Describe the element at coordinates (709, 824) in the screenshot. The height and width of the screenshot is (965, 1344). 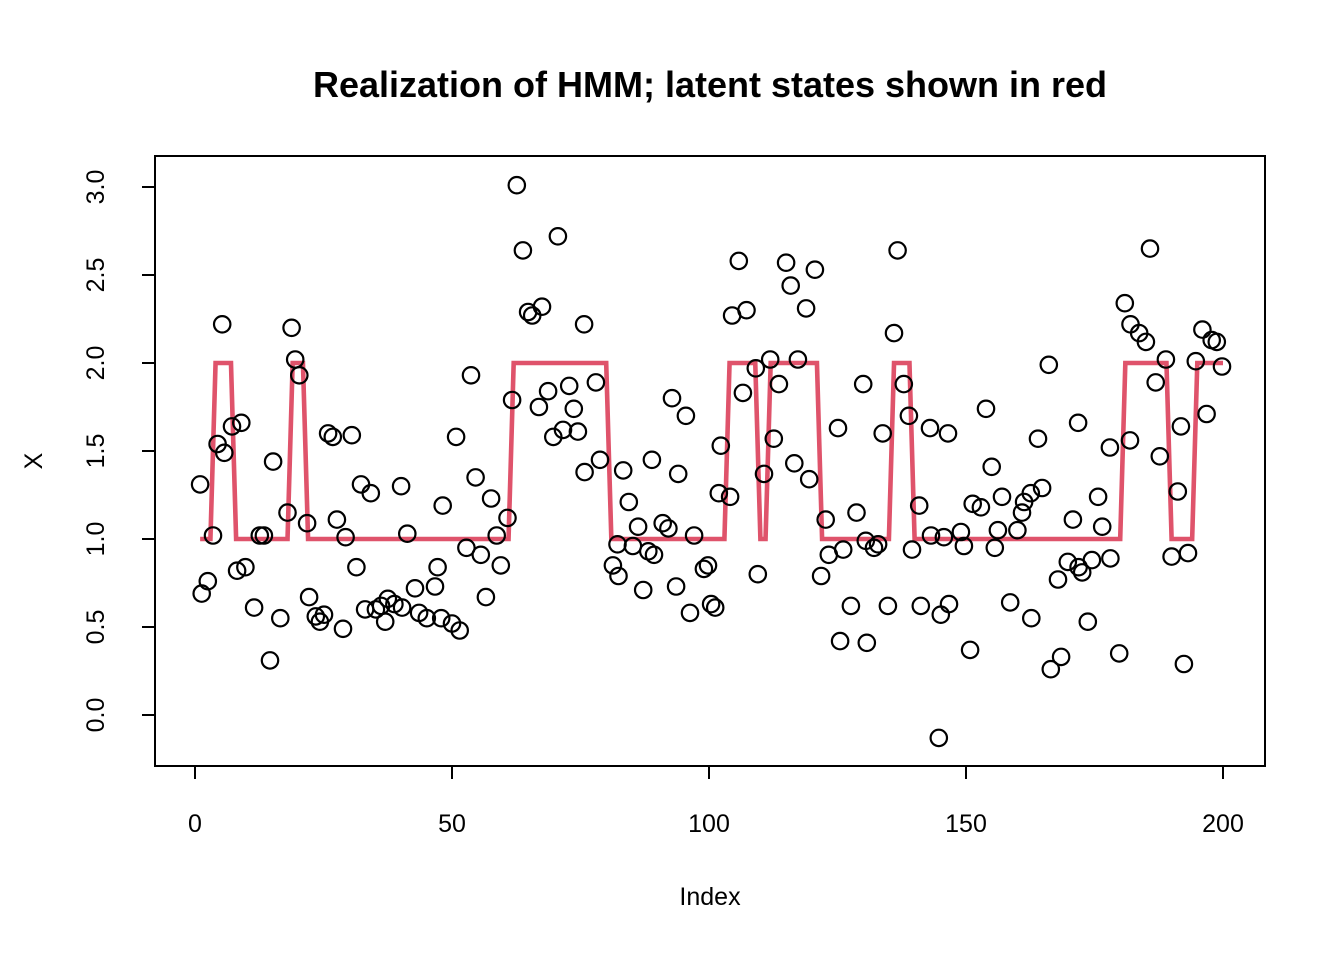
I see `x-tick-label: 100` at that location.